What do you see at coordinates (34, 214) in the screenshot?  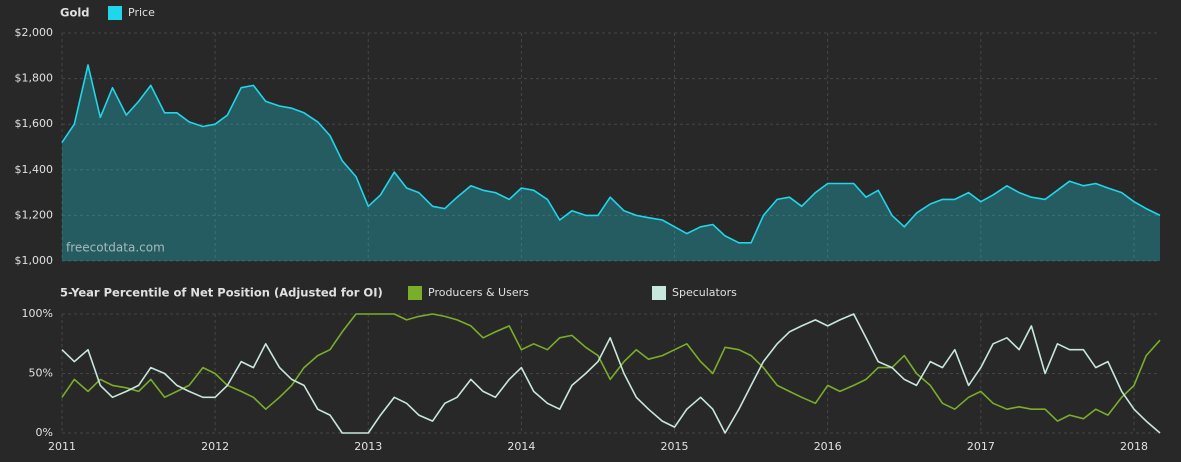 I see `y-tick-label: $1,200` at bounding box center [34, 214].